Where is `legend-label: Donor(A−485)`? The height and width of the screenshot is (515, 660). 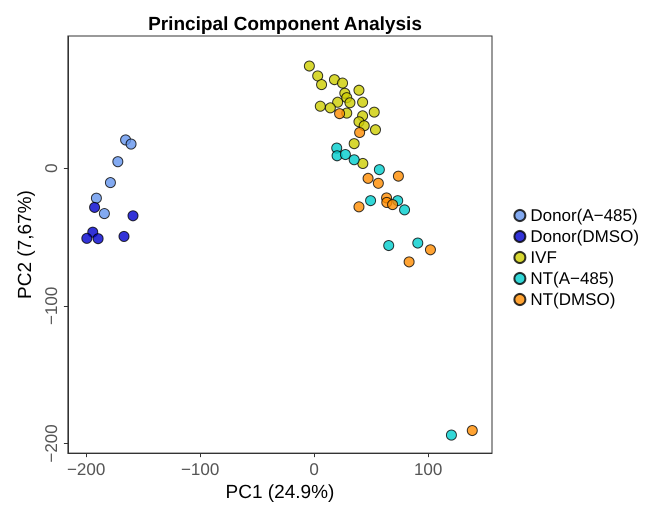
legend-label: Donor(A−485) is located at coordinates (584, 215).